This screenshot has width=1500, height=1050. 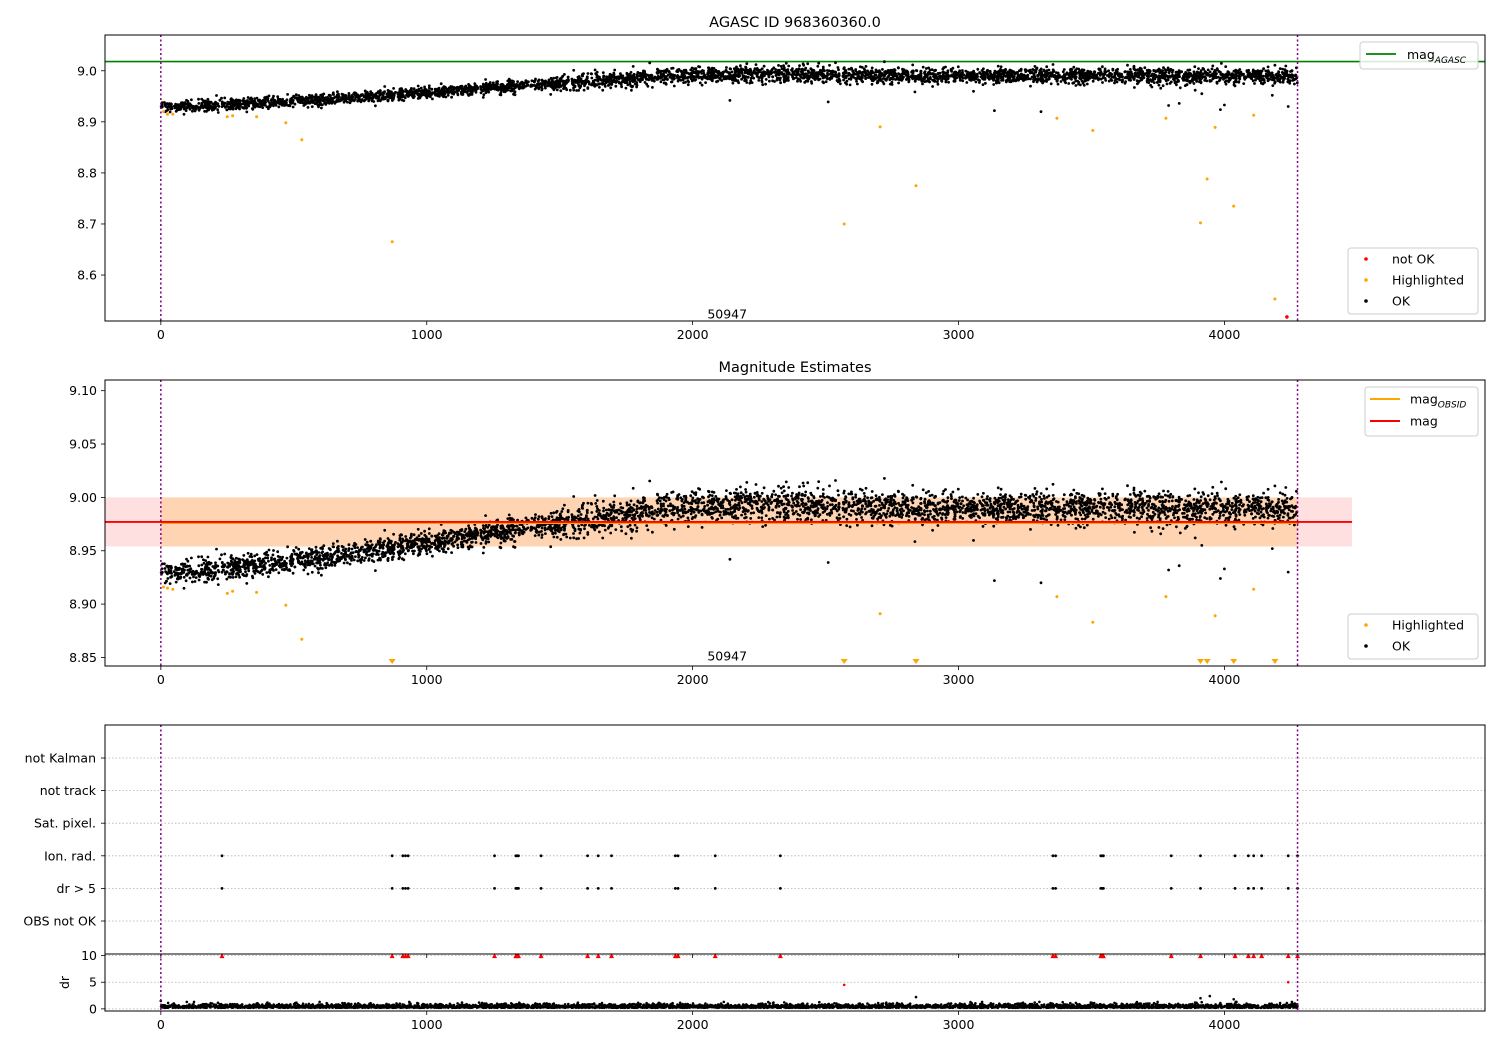 I want to click on panel1-highlighted-points, so click(x=719, y=205).